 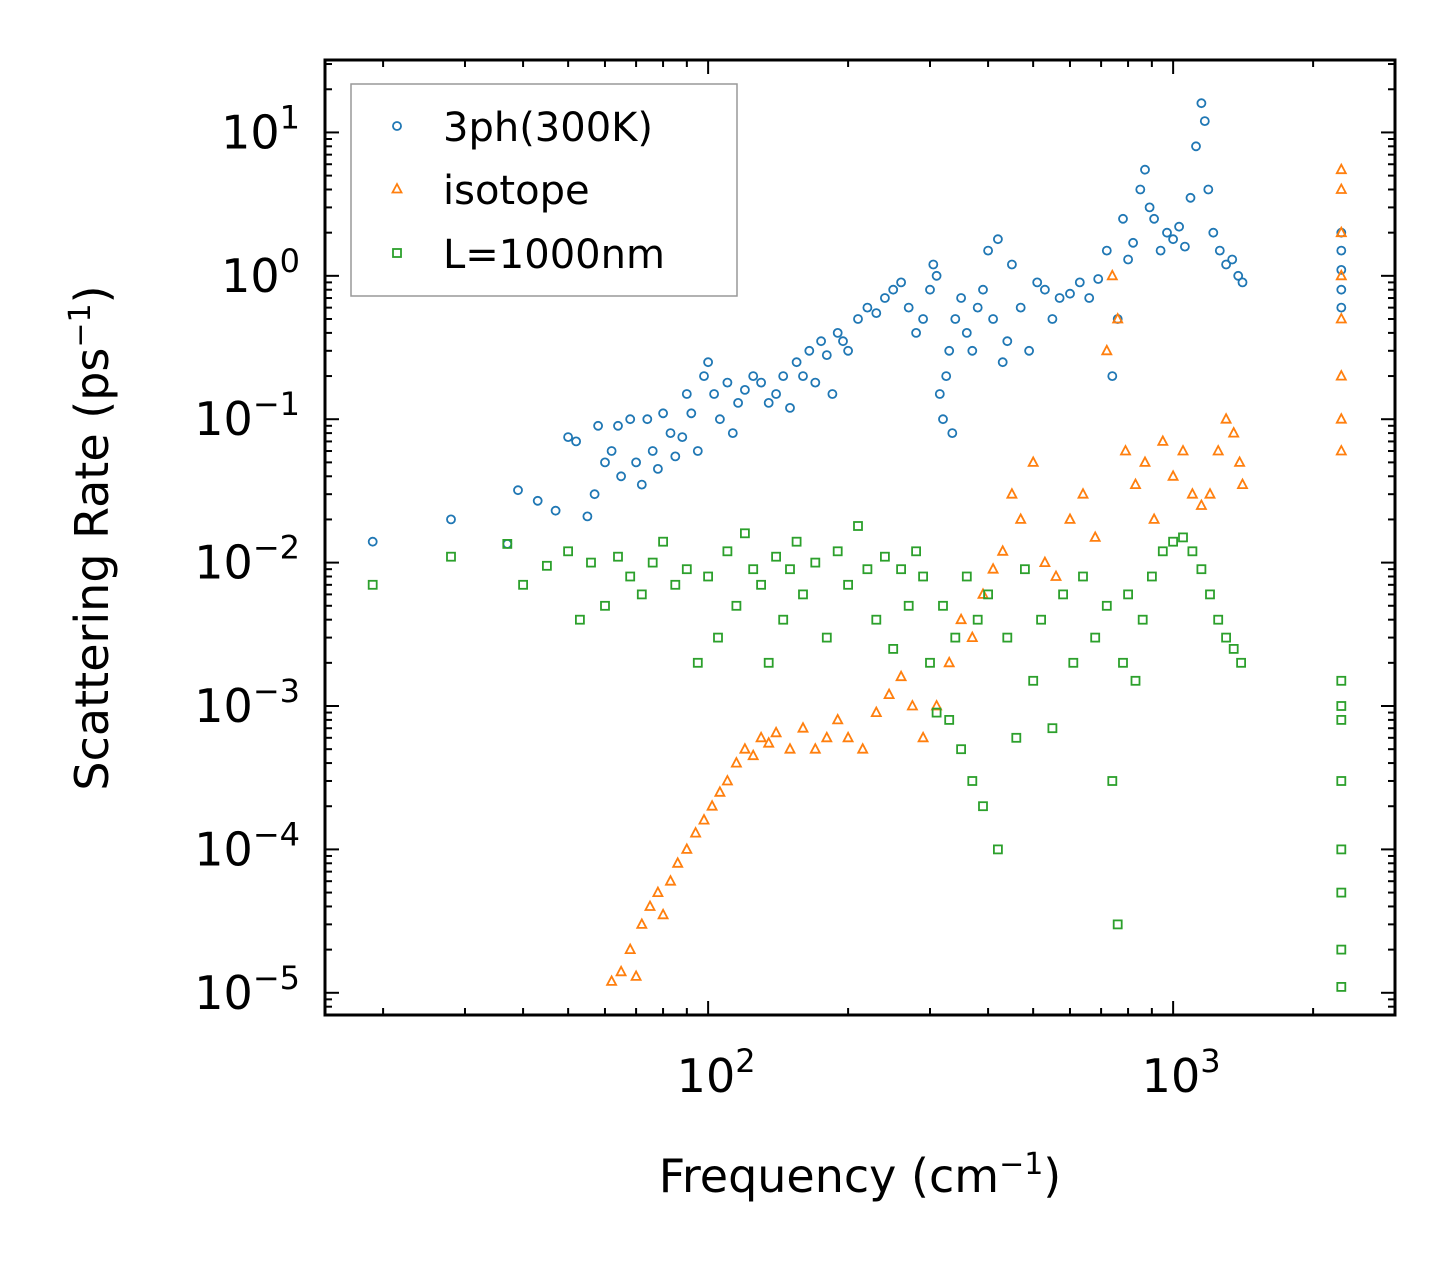 I want to click on x-tick-label: 102, so click(x=716, y=1072).